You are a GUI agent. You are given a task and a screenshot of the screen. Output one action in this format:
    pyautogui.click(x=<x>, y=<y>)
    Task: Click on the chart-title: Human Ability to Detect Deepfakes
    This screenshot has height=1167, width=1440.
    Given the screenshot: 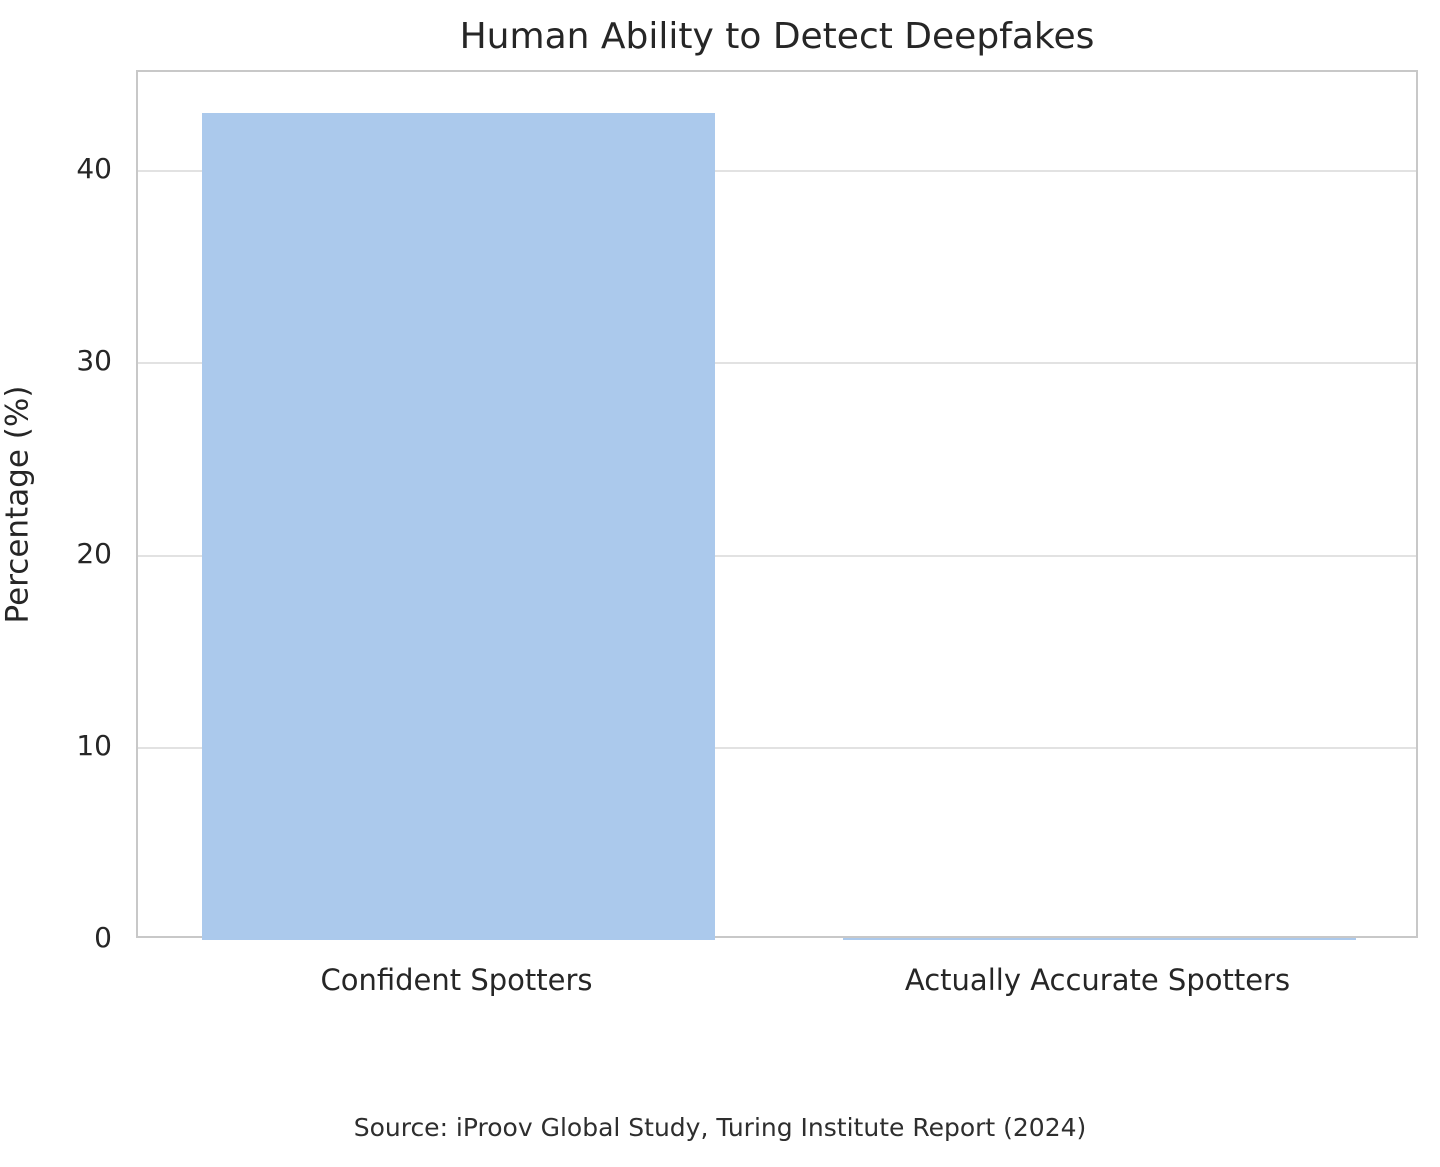 What is the action you would take?
    pyautogui.click(x=777, y=36)
    